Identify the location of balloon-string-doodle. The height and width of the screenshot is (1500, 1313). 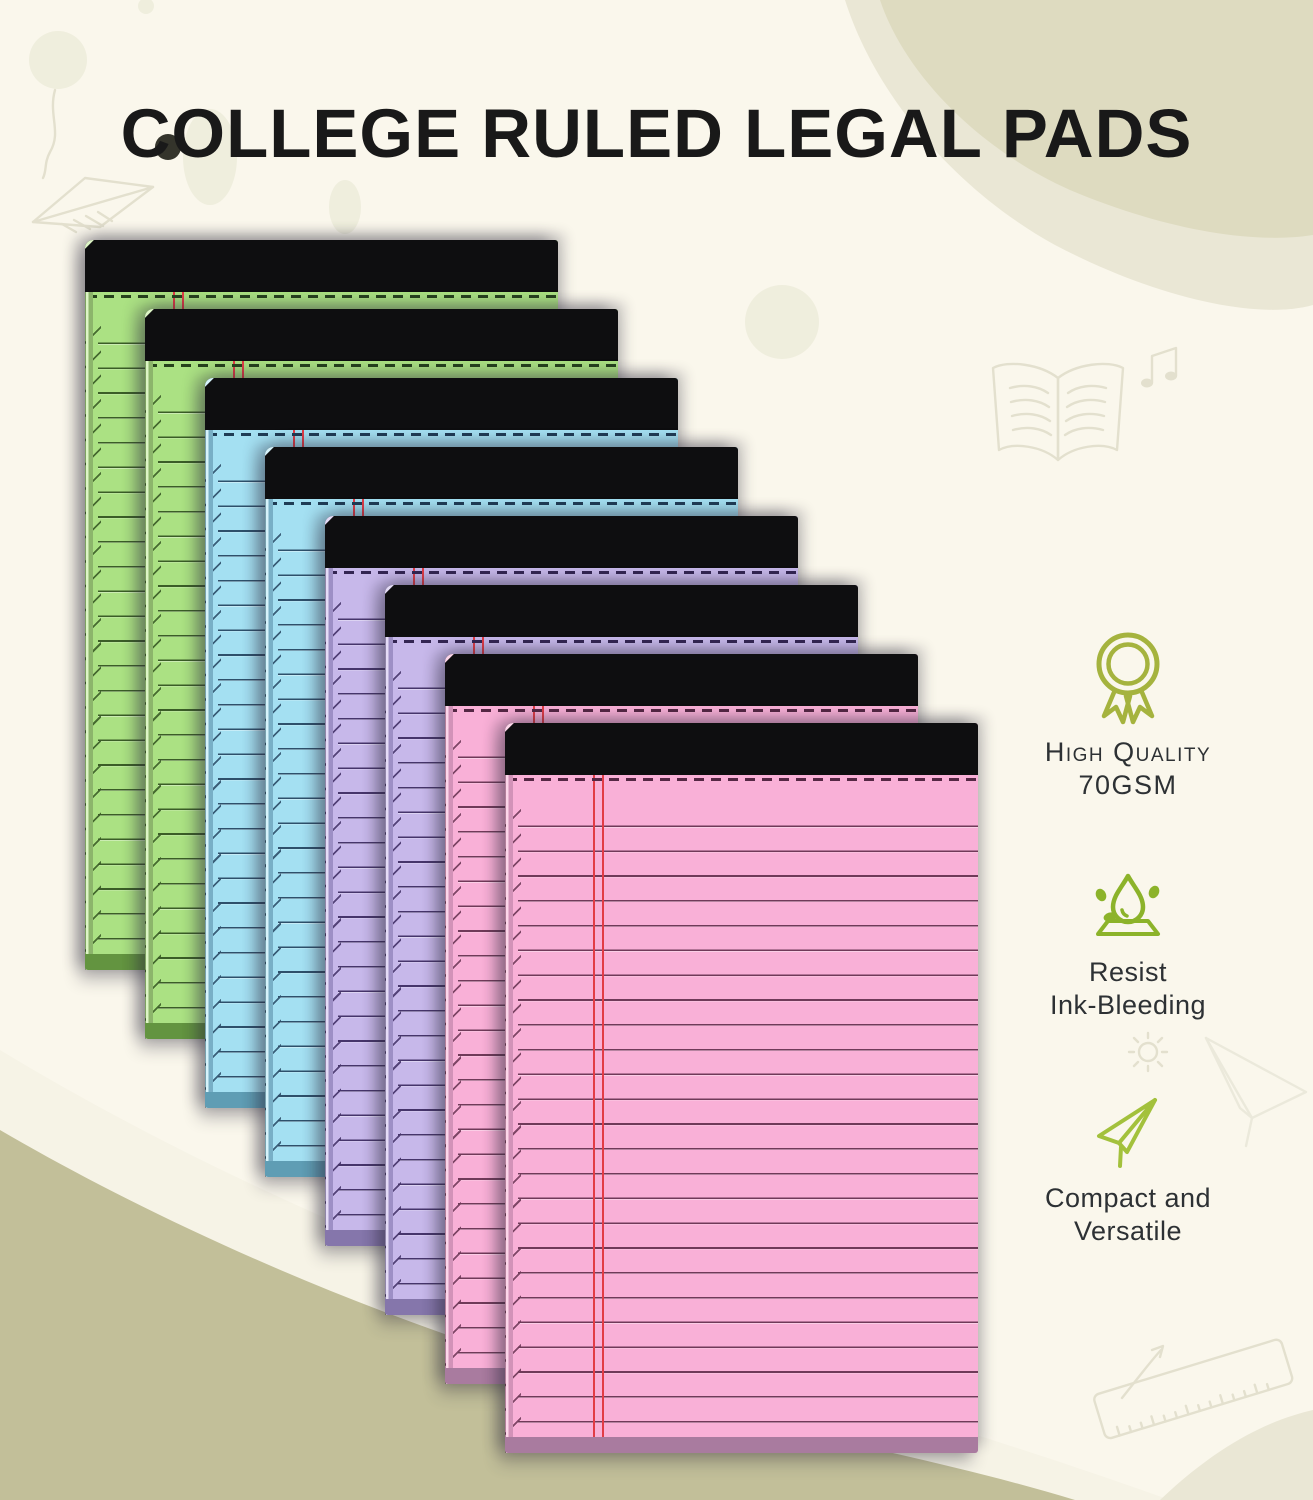
(49, 134).